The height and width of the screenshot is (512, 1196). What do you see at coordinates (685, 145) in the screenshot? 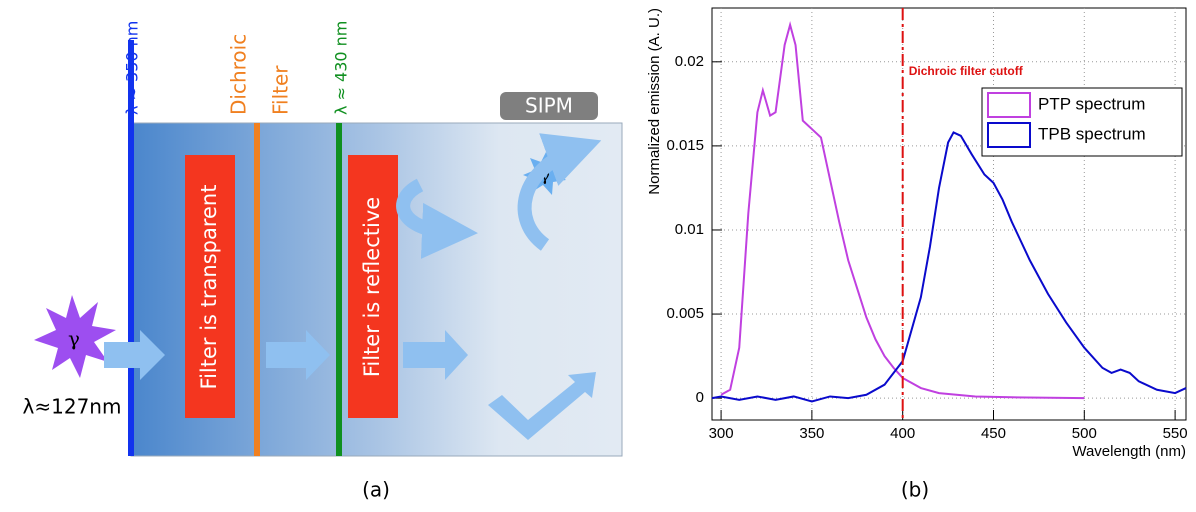
I see `y-tick-label: 0.015` at bounding box center [685, 145].